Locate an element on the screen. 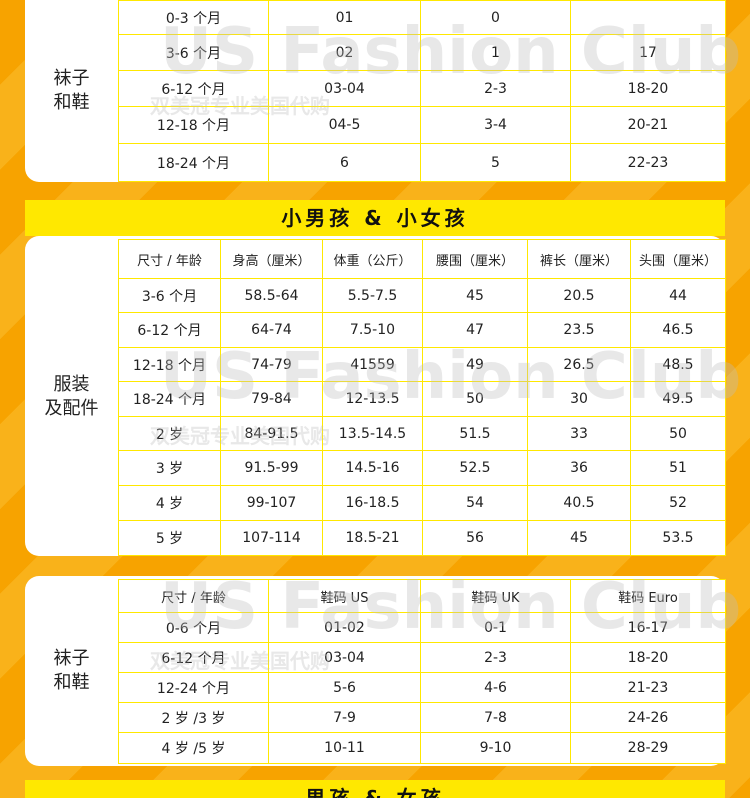 The width and height of the screenshot is (750, 798). table-cell: 74-79 is located at coordinates (271, 364).